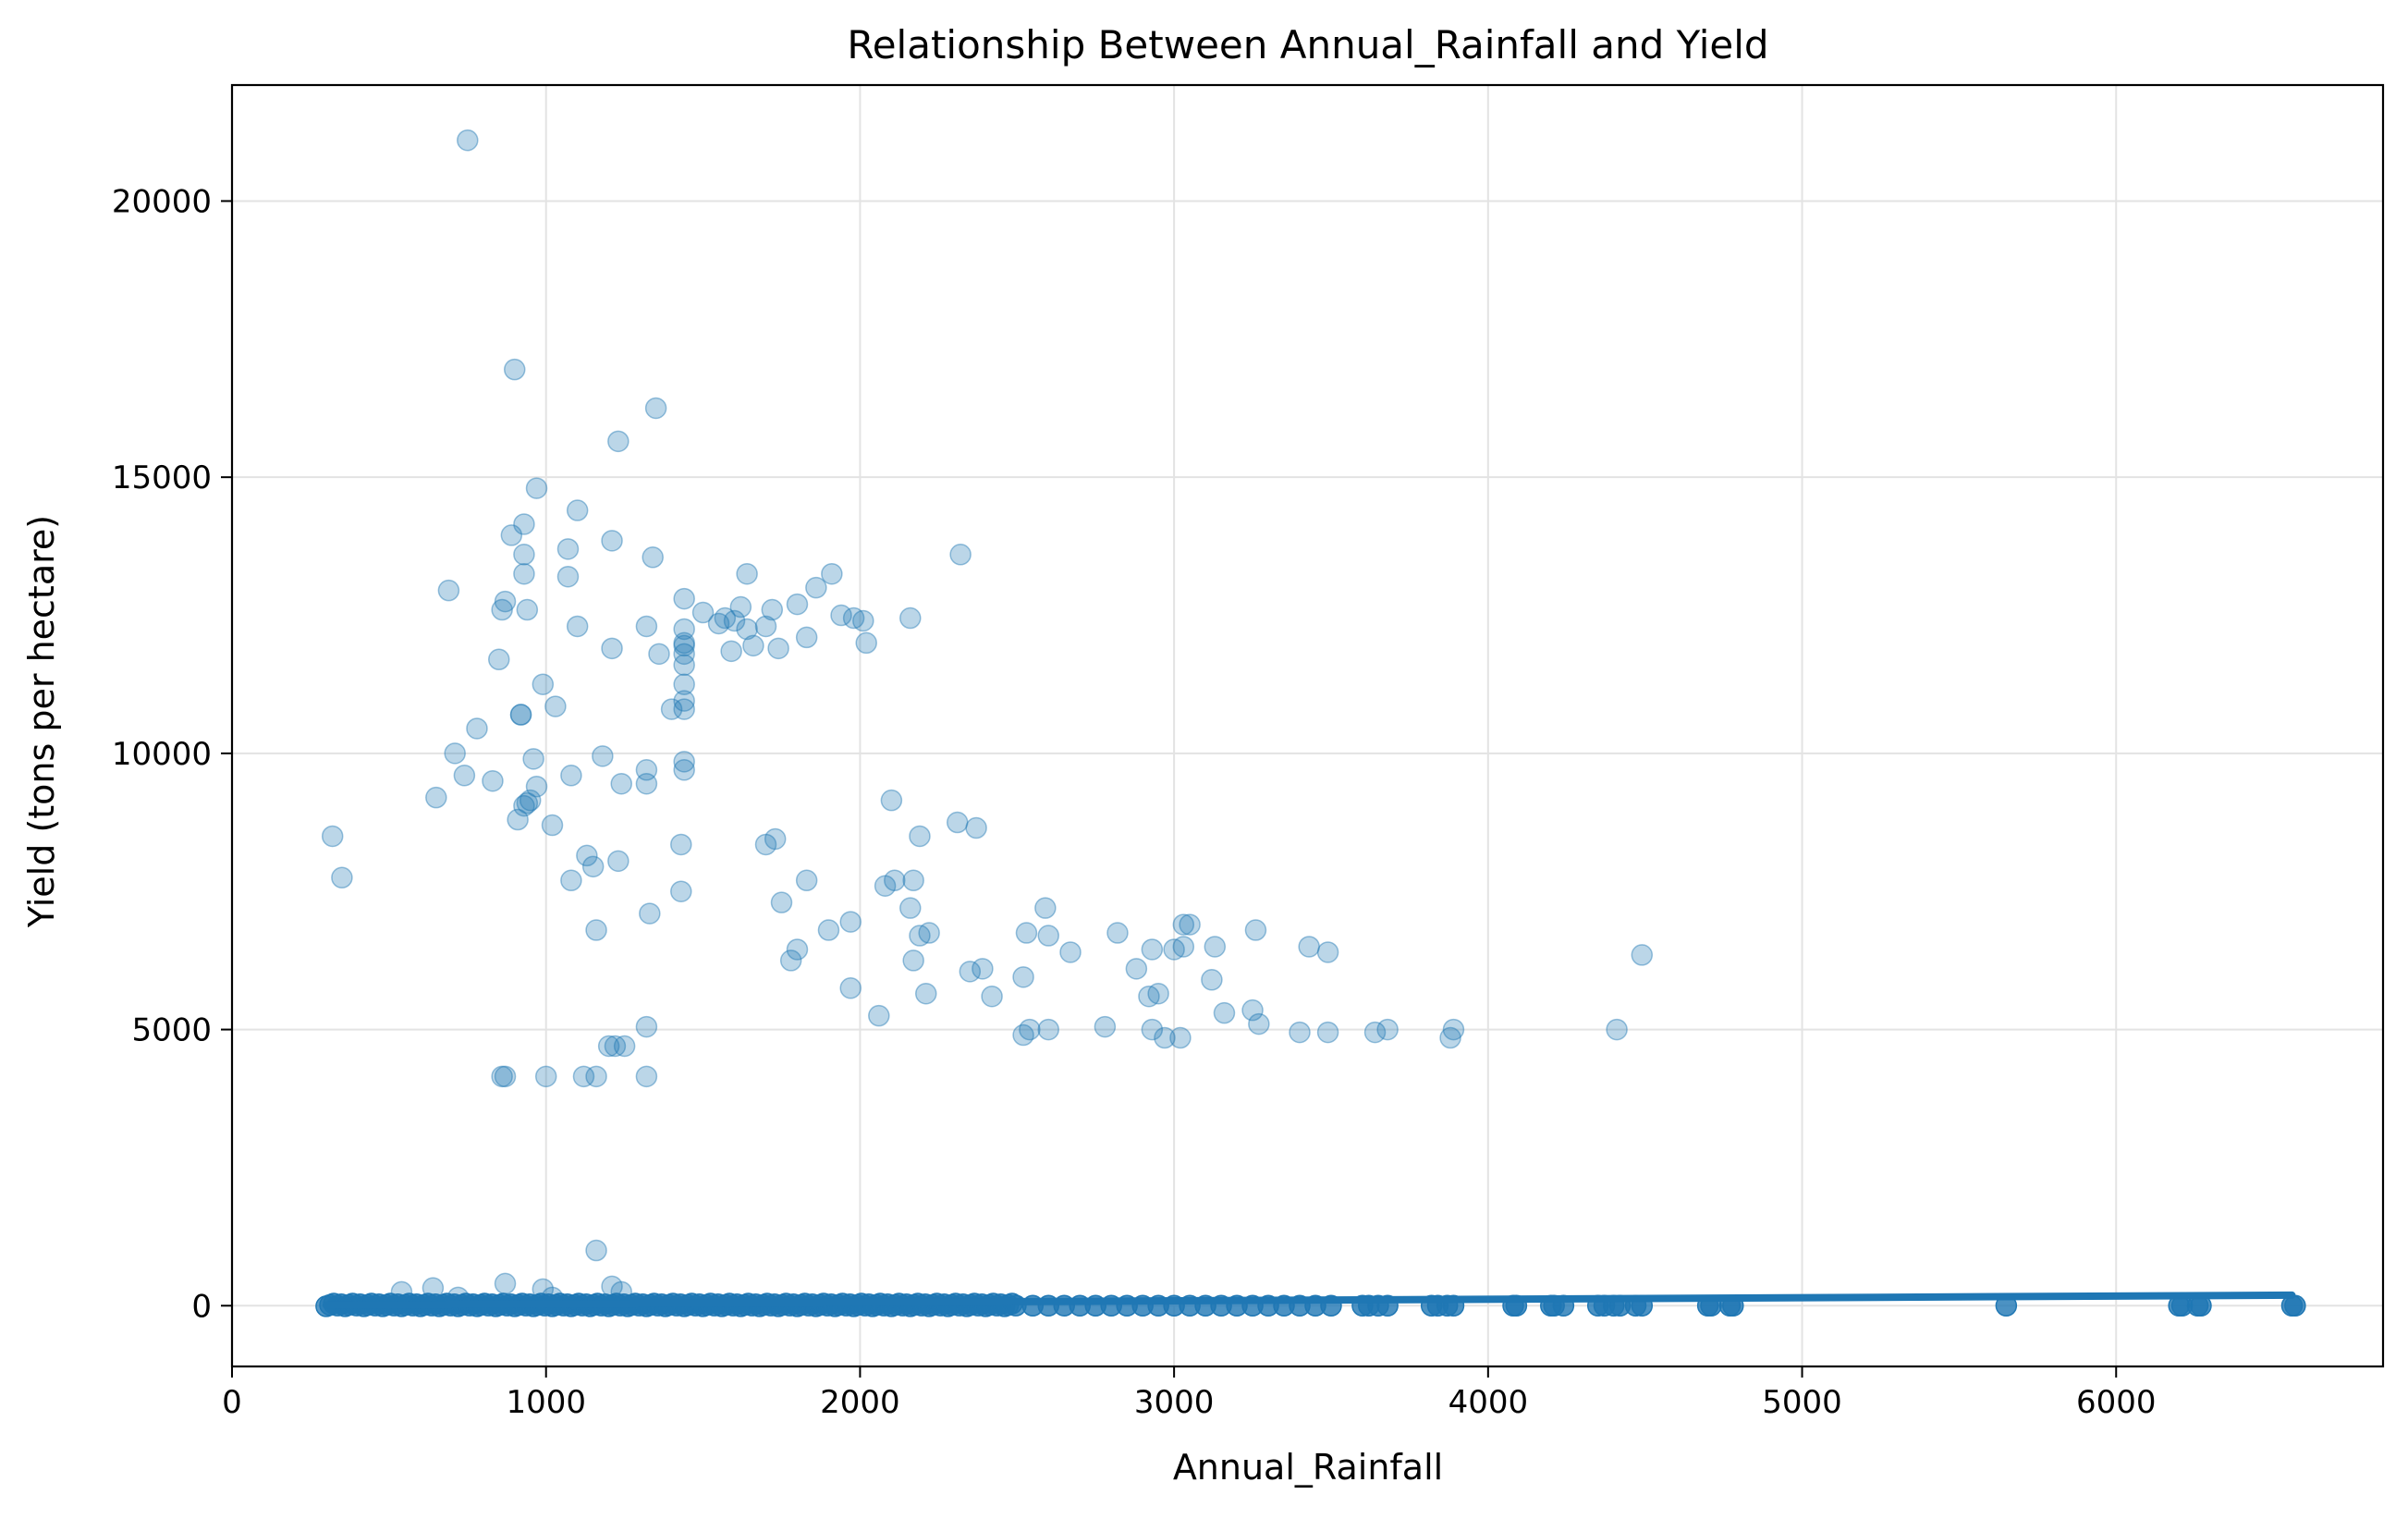 The width and height of the screenshot is (2408, 1519). I want to click on x-tick-label: 4000, so click(1489, 1403).